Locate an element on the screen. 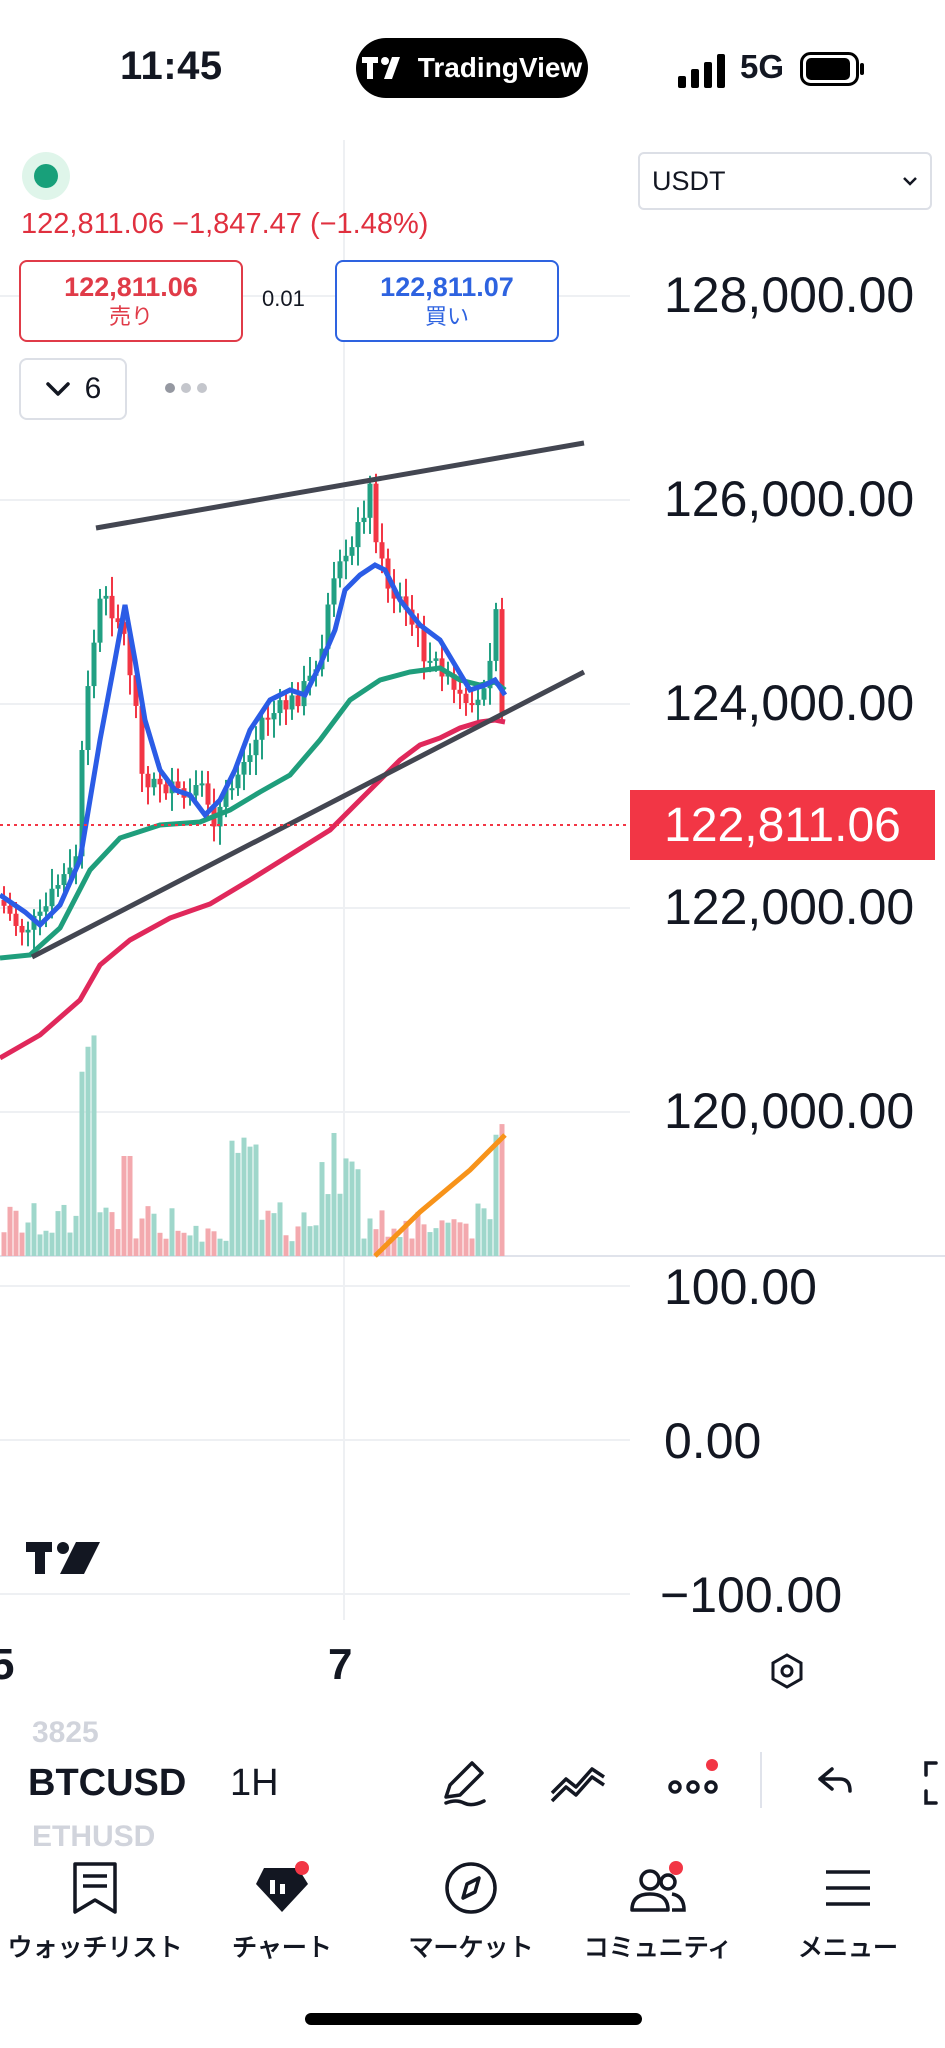  symbol-wheel-next: ETHUSD is located at coordinates (94, 1836).